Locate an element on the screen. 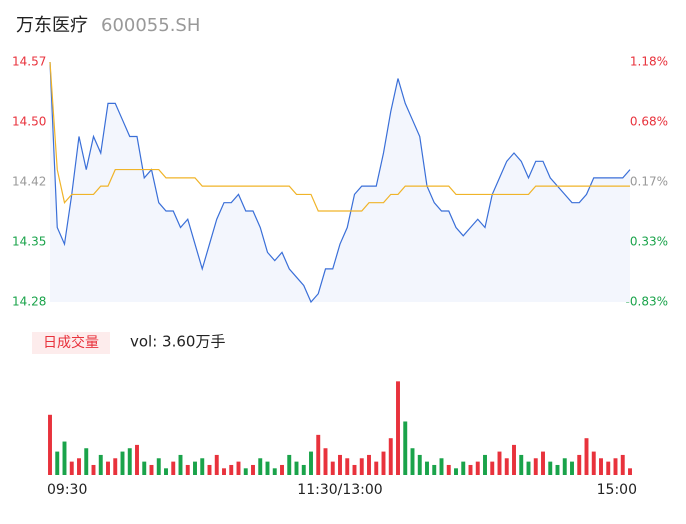  y2-tick-label: -0.83% is located at coordinates (647, 302).